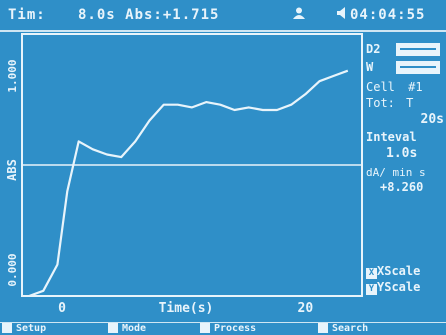 The height and width of the screenshot is (335, 446). I want to click on f2-keycap, so click(113, 328).